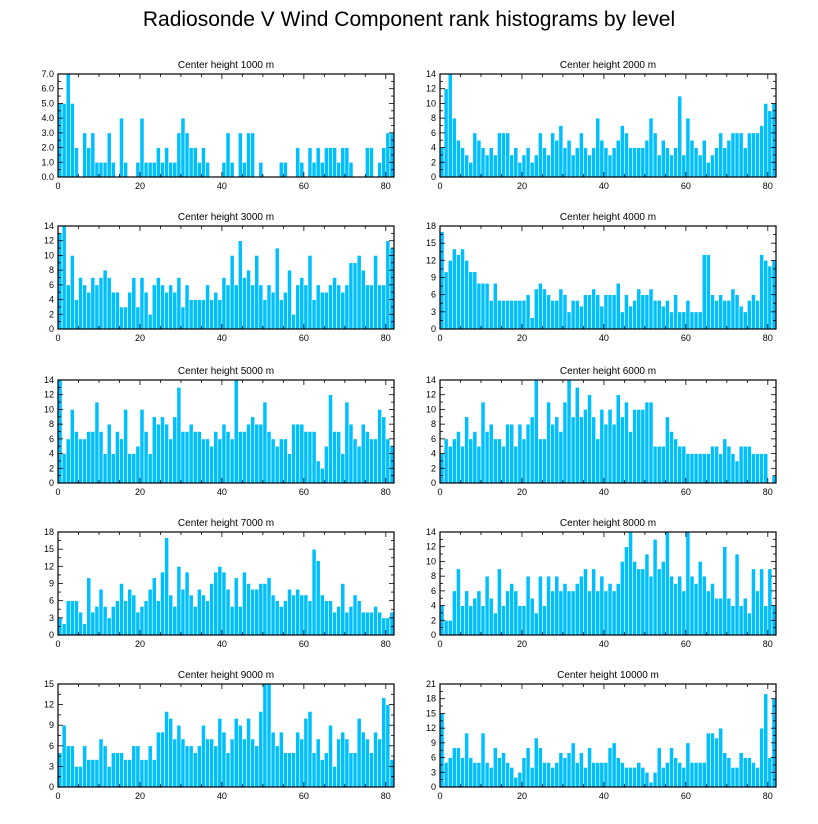 This screenshot has width=818, height=824. I want to click on y-tick-label: 8, so click(433, 424).